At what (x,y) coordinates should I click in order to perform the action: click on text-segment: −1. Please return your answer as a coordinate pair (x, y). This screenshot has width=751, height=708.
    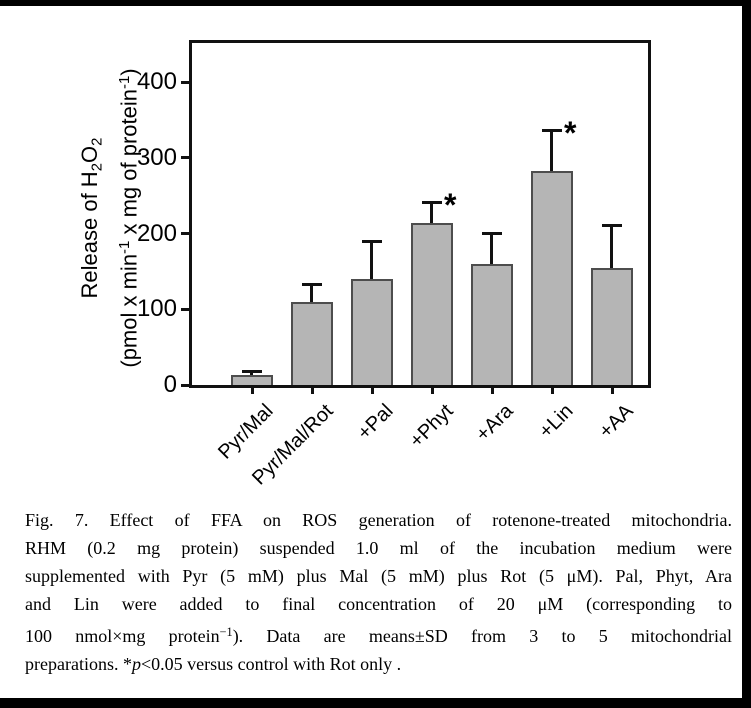
    Looking at the image, I should click on (226, 632).